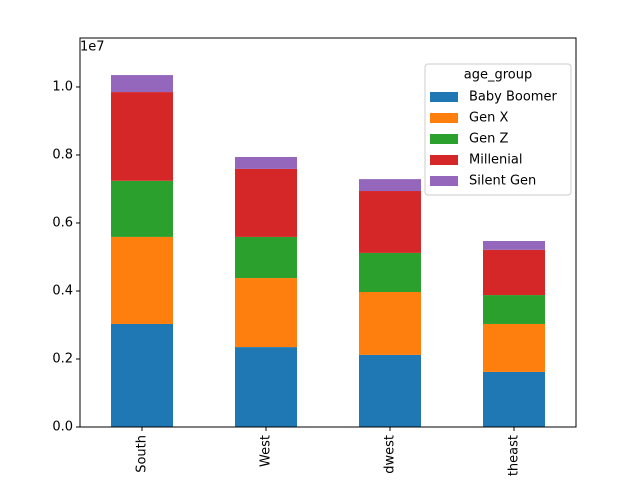 The height and width of the screenshot is (480, 640). Describe the element at coordinates (498, 75) in the screenshot. I see `legend-title: age_group` at that location.